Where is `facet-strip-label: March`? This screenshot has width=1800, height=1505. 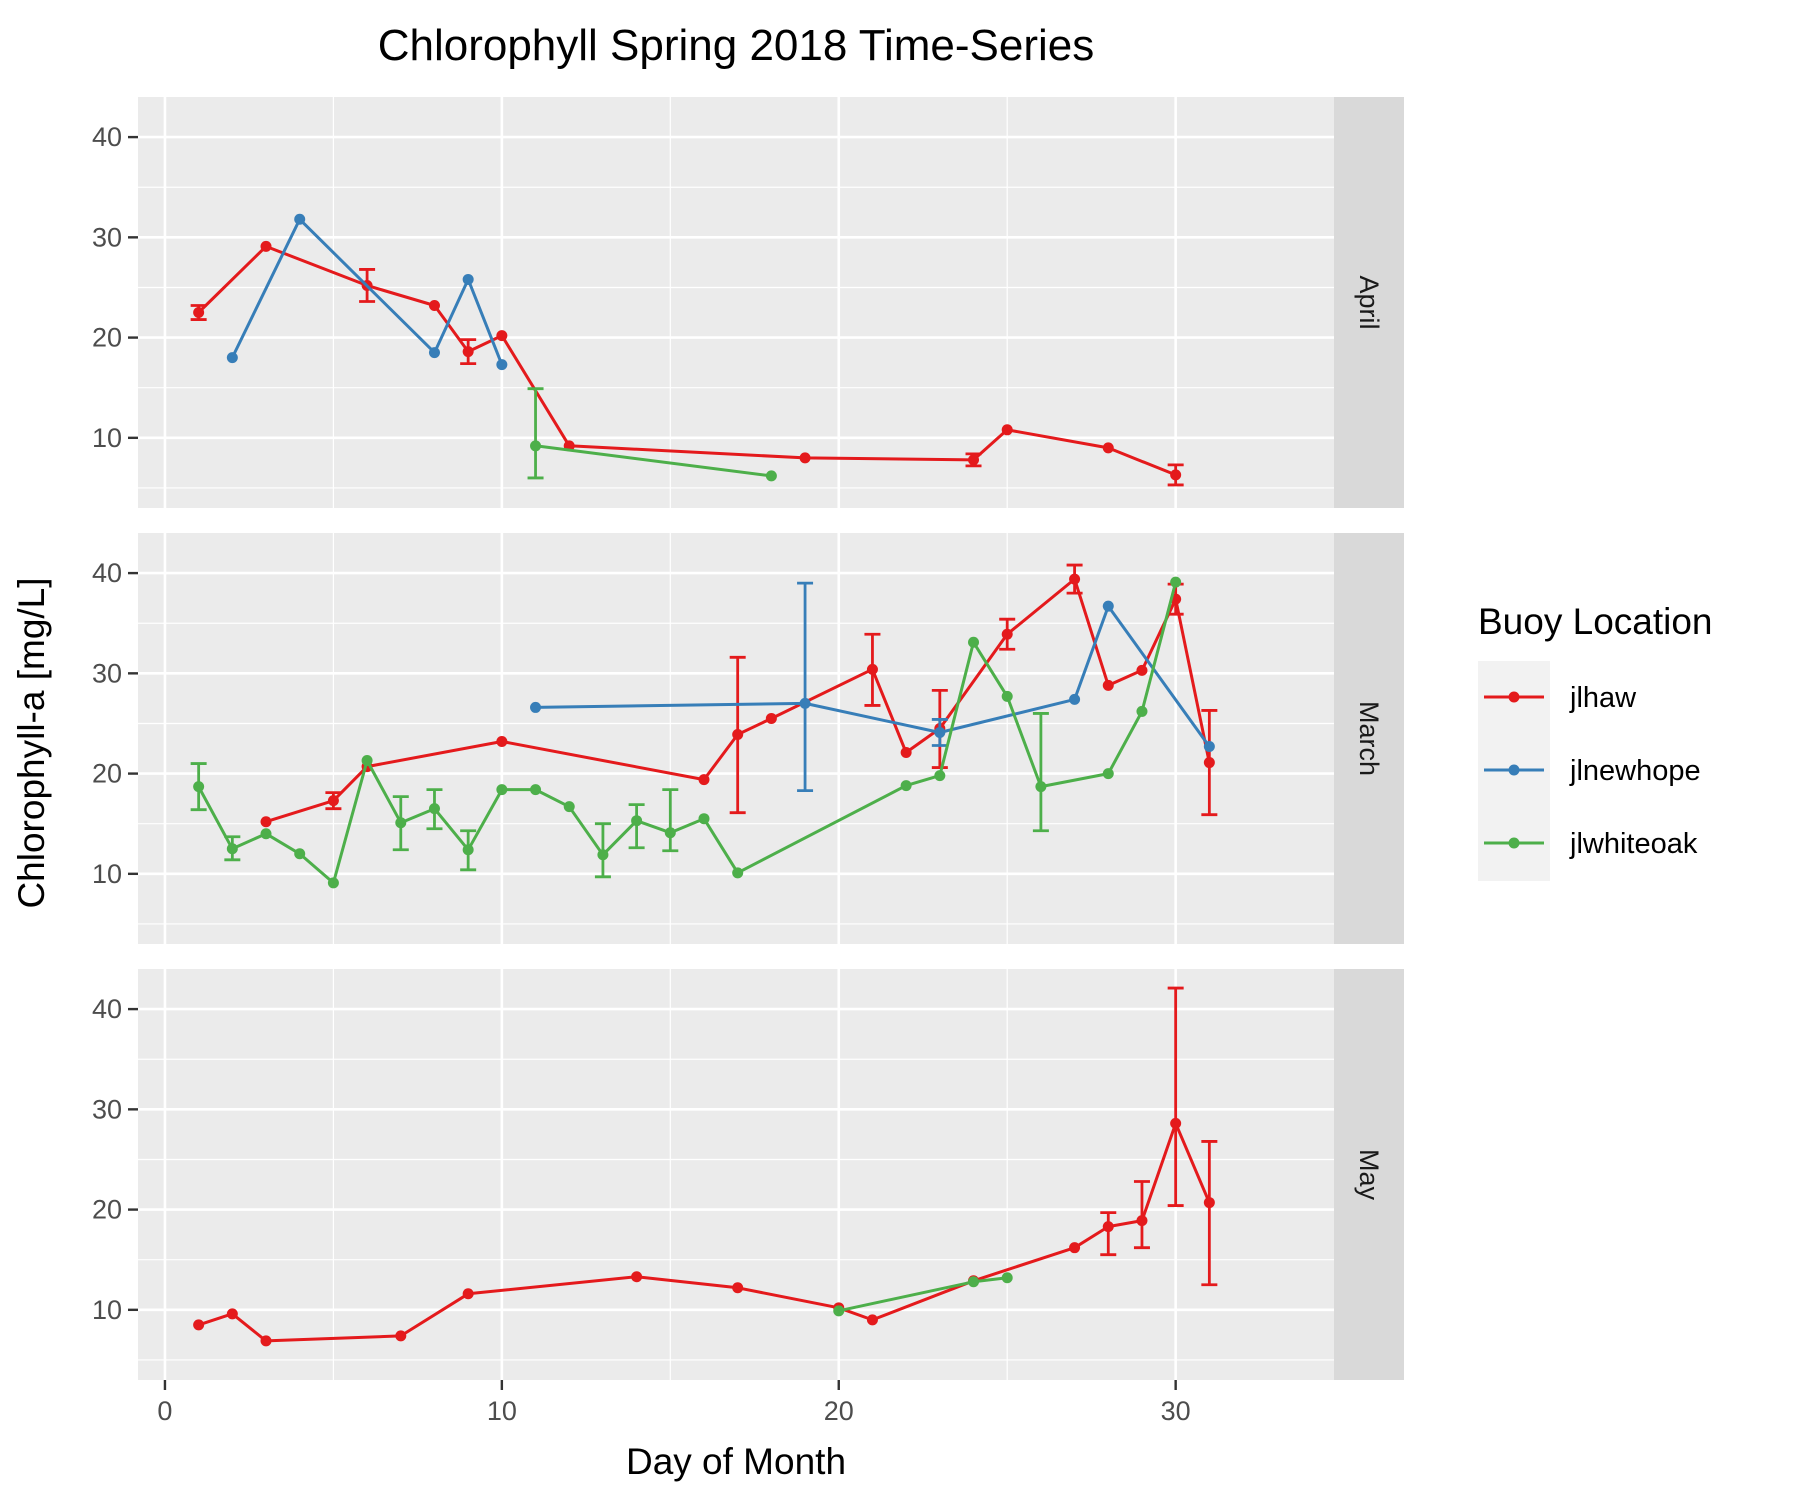
facet-strip-label: March is located at coordinates (1369, 738).